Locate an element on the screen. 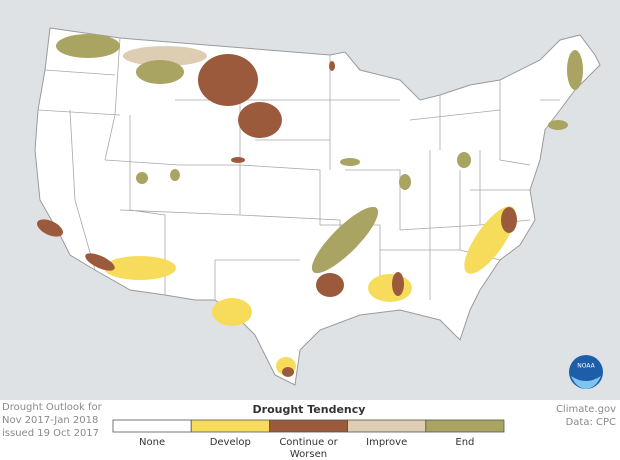 This screenshot has height=460, width=620. improve-area is located at coordinates (165, 56).